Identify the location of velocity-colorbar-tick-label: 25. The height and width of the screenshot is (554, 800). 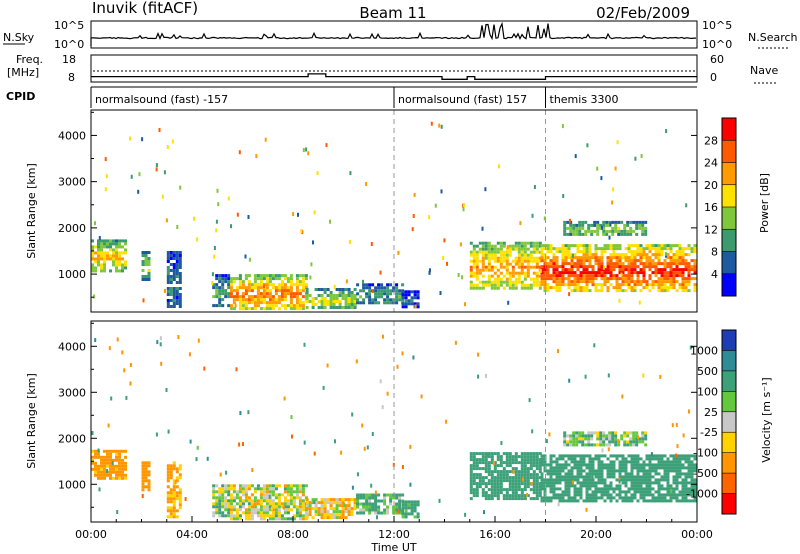
(711, 412).